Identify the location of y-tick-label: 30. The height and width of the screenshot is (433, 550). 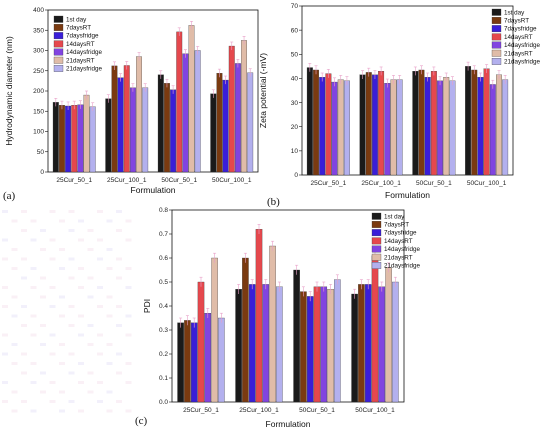
(295, 103).